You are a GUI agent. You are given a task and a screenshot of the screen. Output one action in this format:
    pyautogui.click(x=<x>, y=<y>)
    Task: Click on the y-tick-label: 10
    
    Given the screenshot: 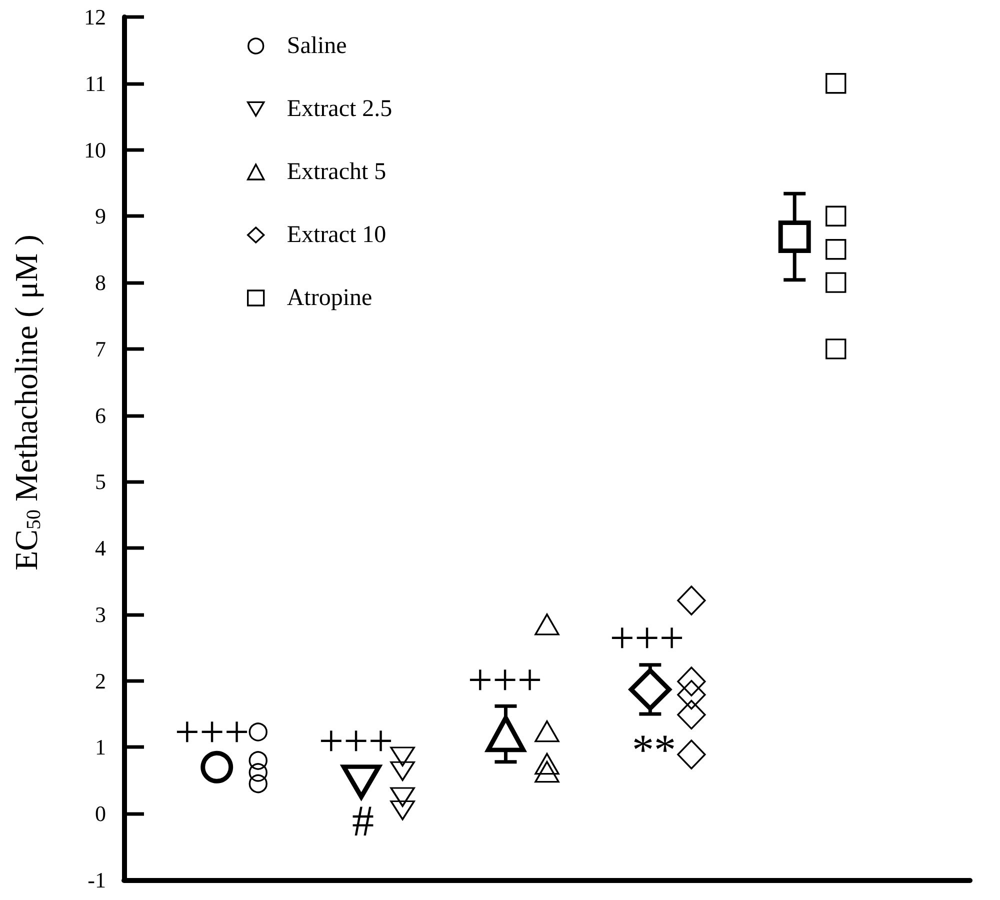 What is the action you would take?
    pyautogui.click(x=95, y=149)
    